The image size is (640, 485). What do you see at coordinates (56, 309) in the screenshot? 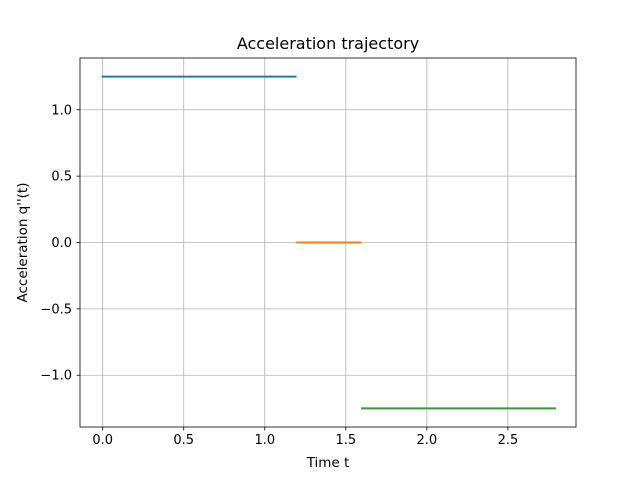
I see `y-tick-label: −0.5` at bounding box center [56, 309].